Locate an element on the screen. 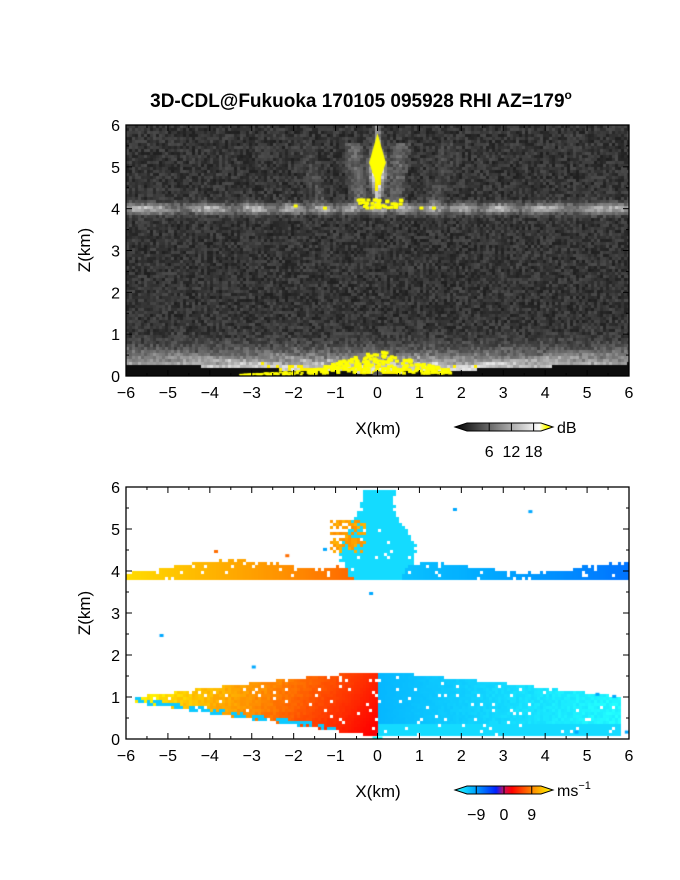 This screenshot has width=680, height=880. reflectivity-colorbar-unit: dB is located at coordinates (567, 428).